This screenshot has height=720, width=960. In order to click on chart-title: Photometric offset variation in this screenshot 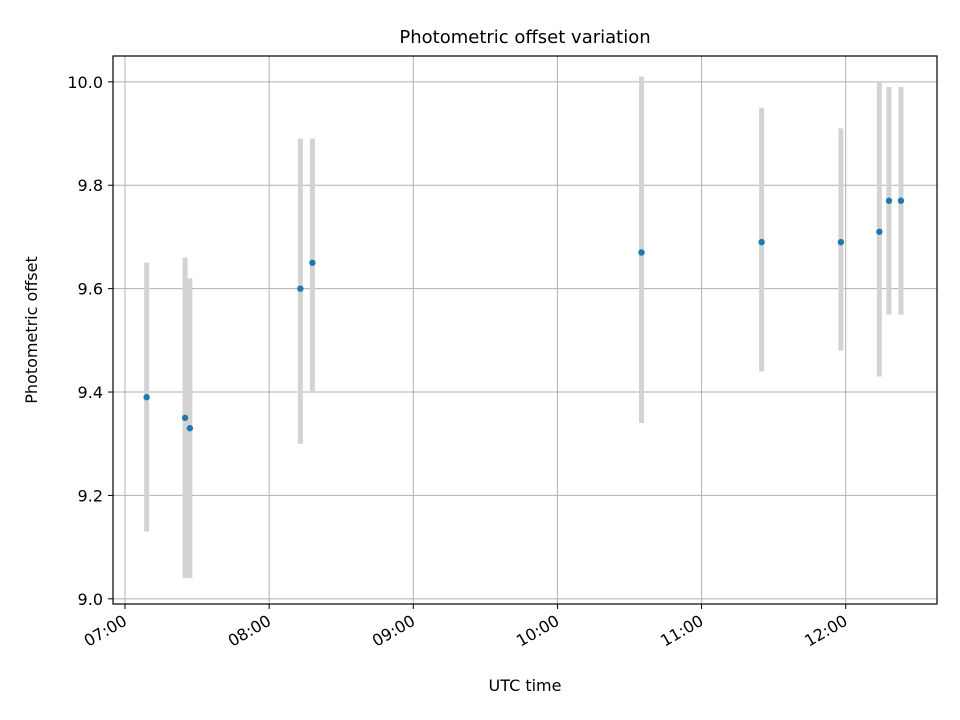, I will do `click(524, 37)`.